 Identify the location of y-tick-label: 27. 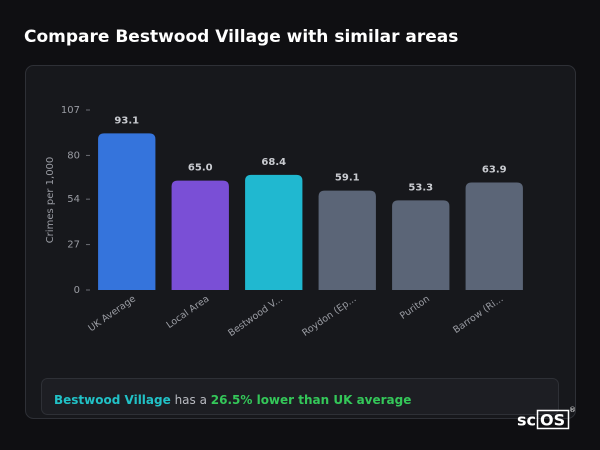
(73, 245).